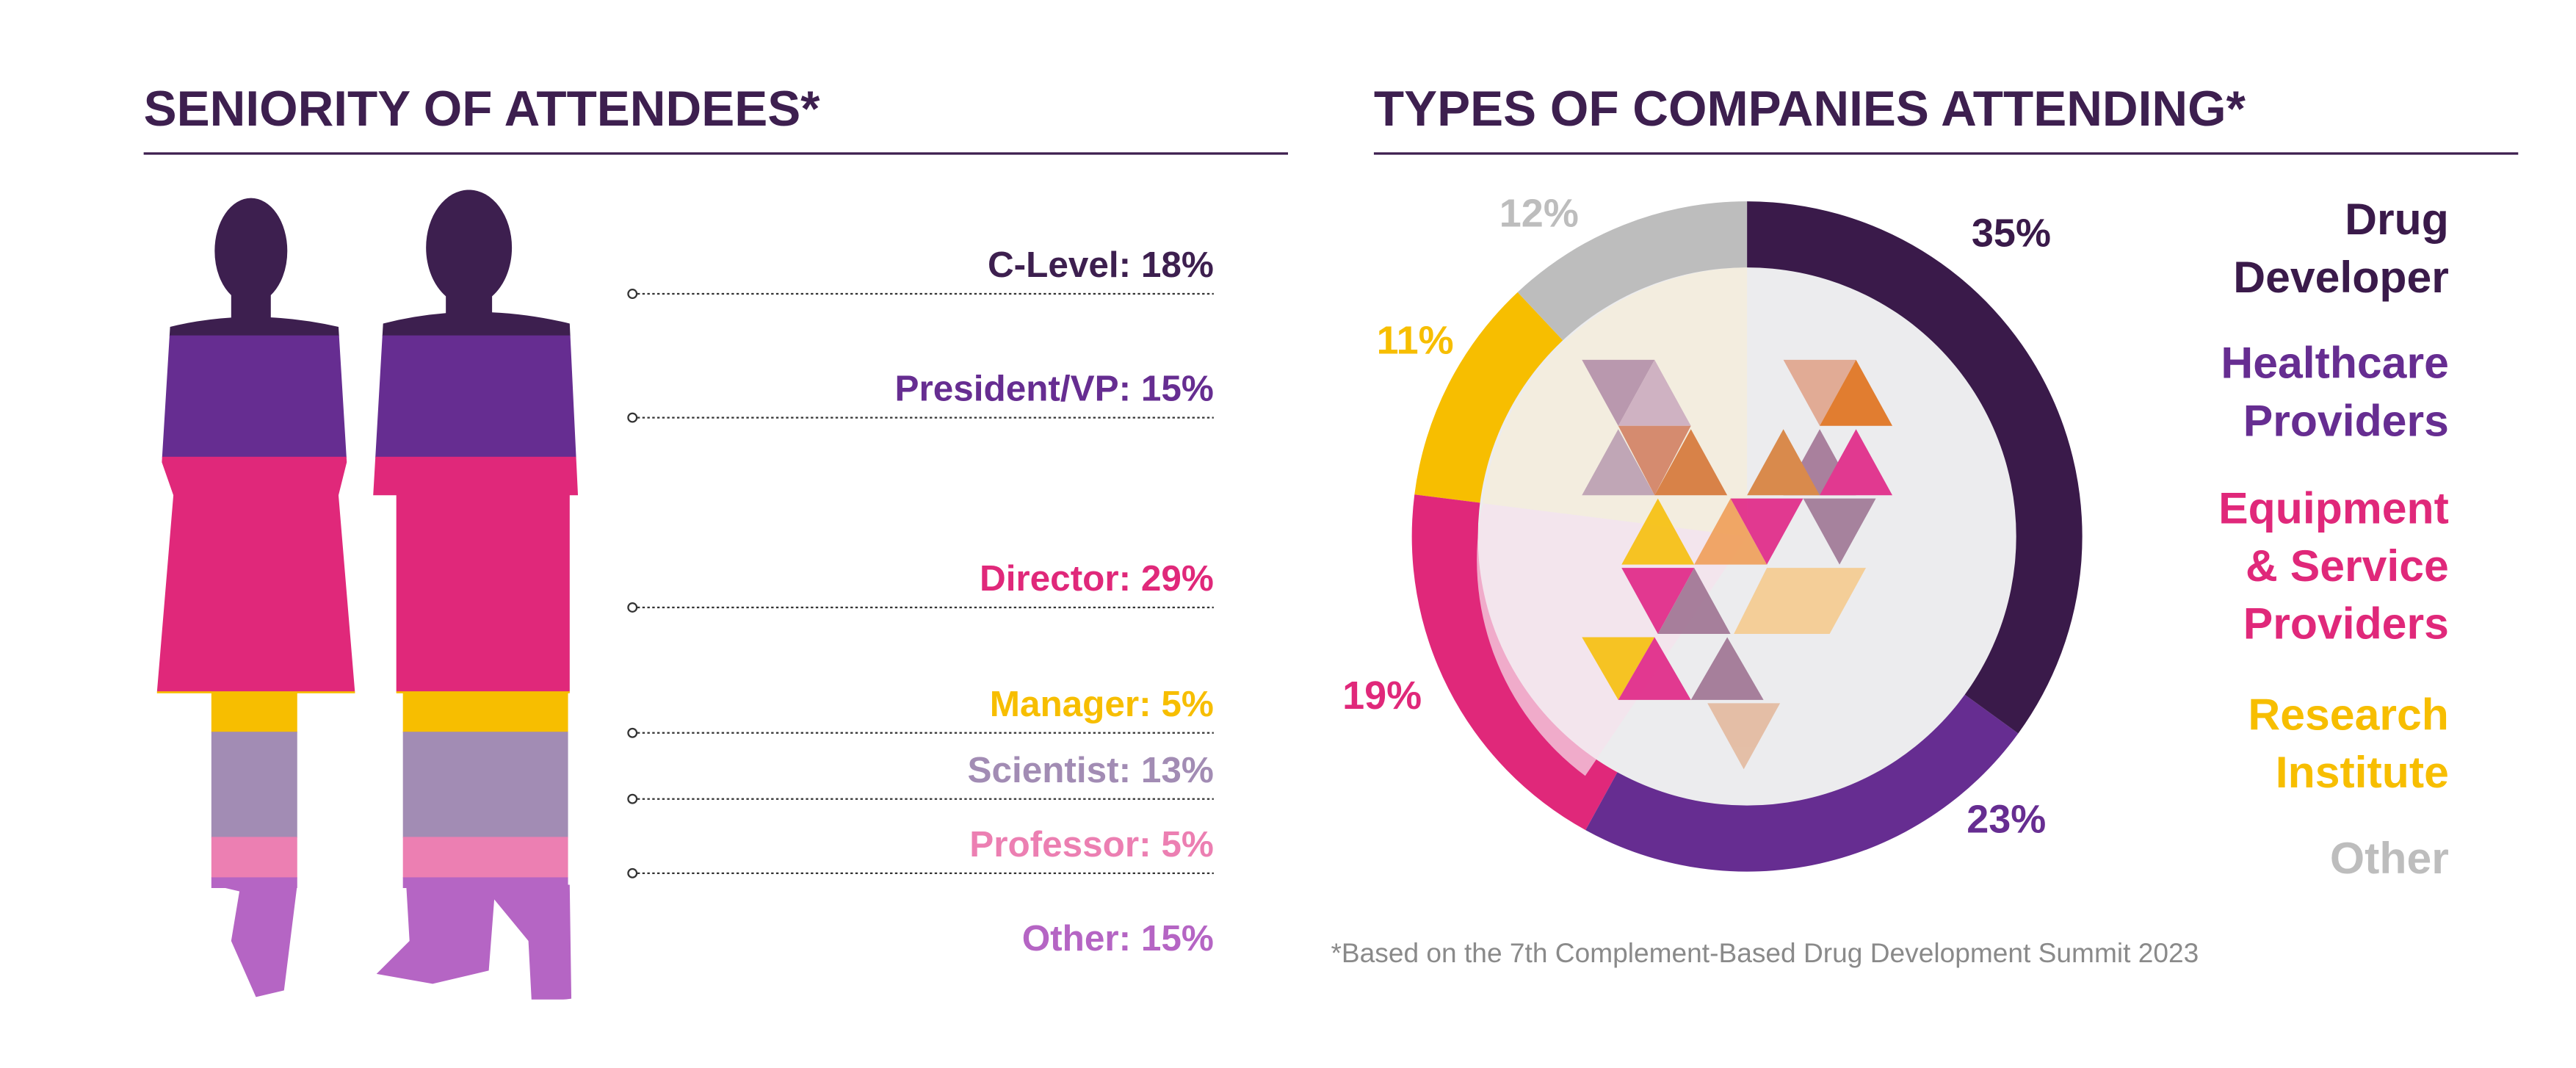 Image resolution: width=2576 pixels, height=1068 pixels. I want to click on legend-entry: Other, so click(2389, 859).